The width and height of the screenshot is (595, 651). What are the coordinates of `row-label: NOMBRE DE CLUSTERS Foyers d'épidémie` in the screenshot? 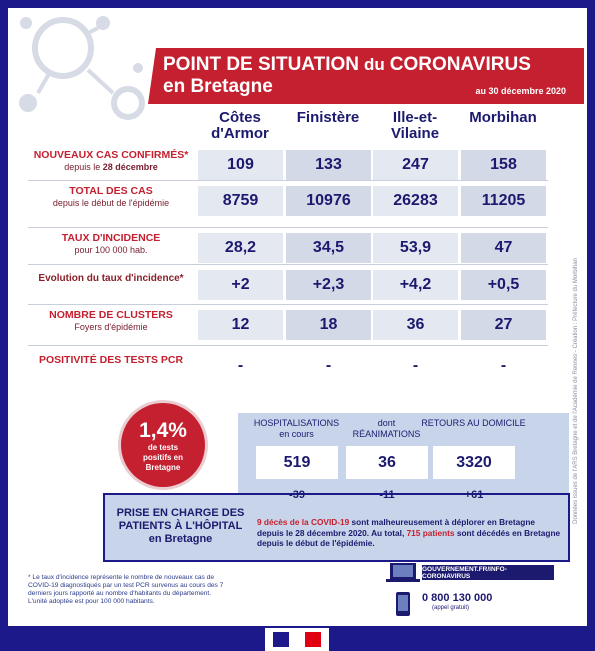 It's located at (111, 321).